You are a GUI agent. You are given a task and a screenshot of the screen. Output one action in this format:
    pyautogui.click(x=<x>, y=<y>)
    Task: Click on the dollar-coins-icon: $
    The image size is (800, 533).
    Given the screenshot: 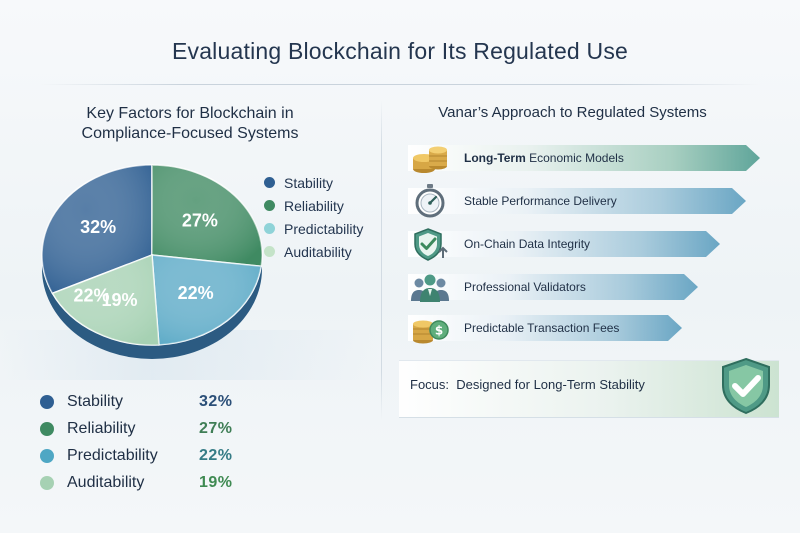 What is the action you would take?
    pyautogui.click(x=431, y=332)
    